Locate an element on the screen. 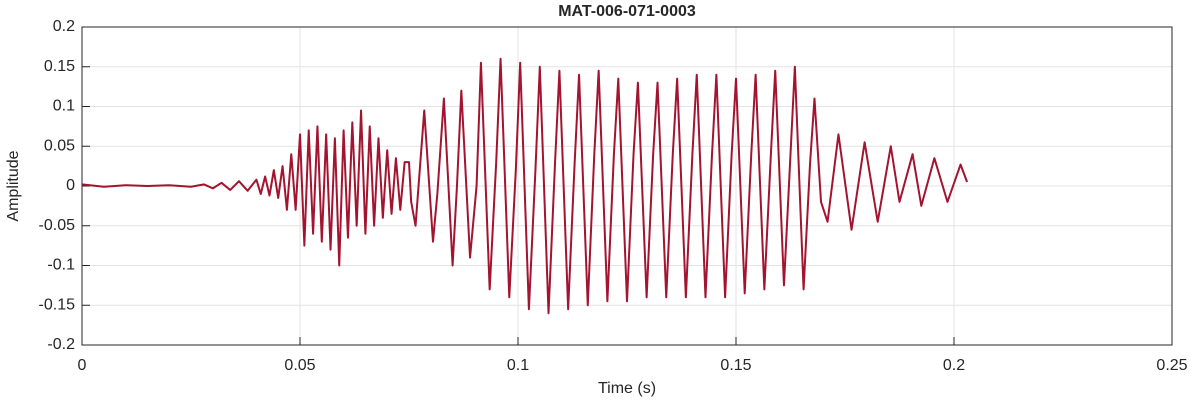 The width and height of the screenshot is (1193, 404). x-tick-label: 0.25 is located at coordinates (1171, 365).